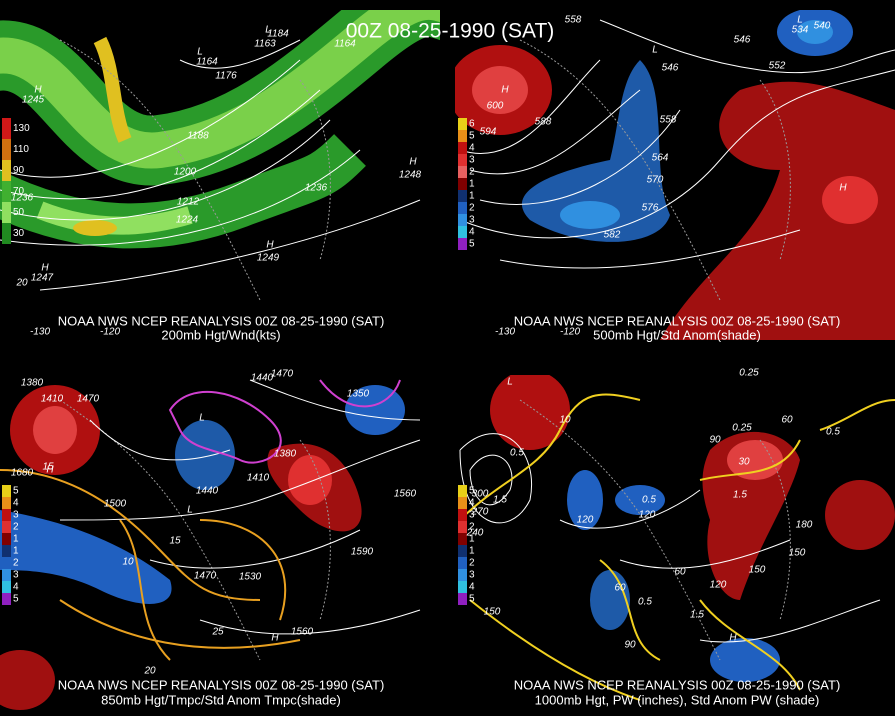 This screenshot has height=716, width=895. What do you see at coordinates (358, 394) in the screenshot?
I see `contour-label: 1350` at bounding box center [358, 394].